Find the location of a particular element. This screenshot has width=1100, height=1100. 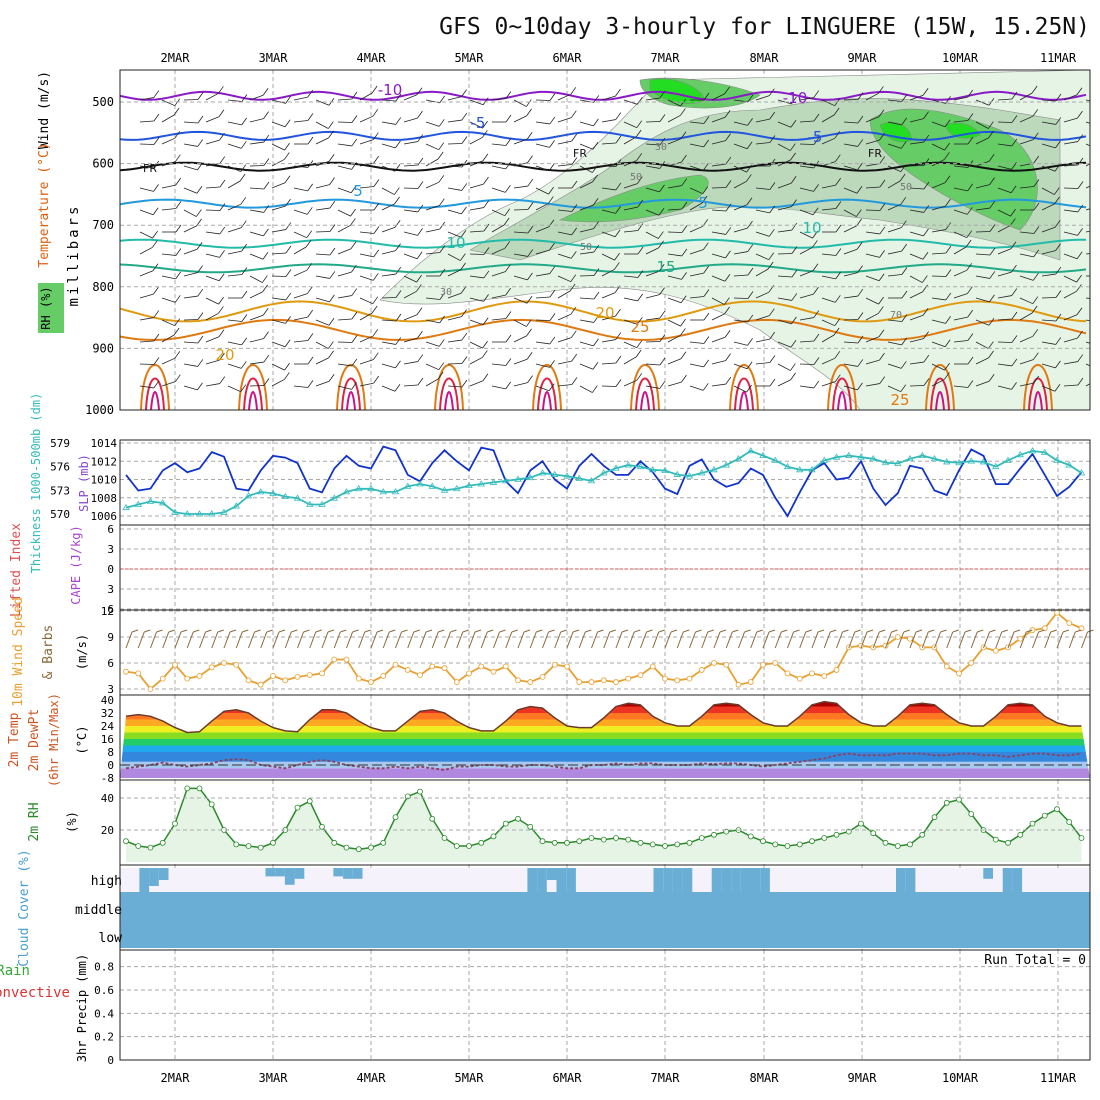

wind-legend-barbs: & Barbs is located at coordinates (48, 652).